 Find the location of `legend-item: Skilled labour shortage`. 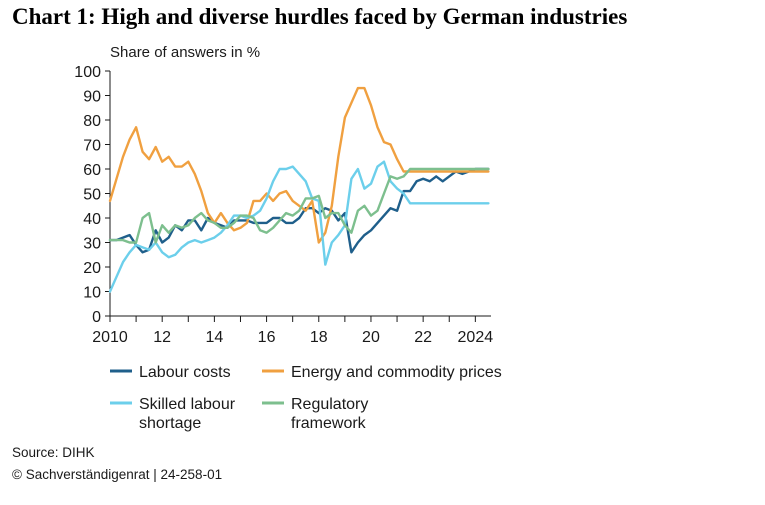

legend-item: Skilled labour shortage is located at coordinates (173, 414).